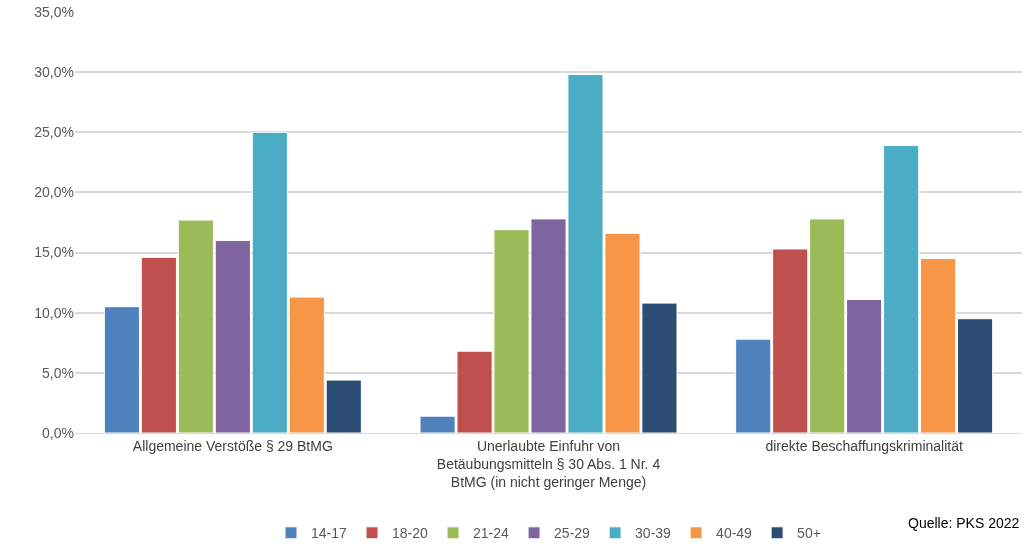  Describe the element at coordinates (491, 533) in the screenshot. I see `legend-label: 21-24` at that location.